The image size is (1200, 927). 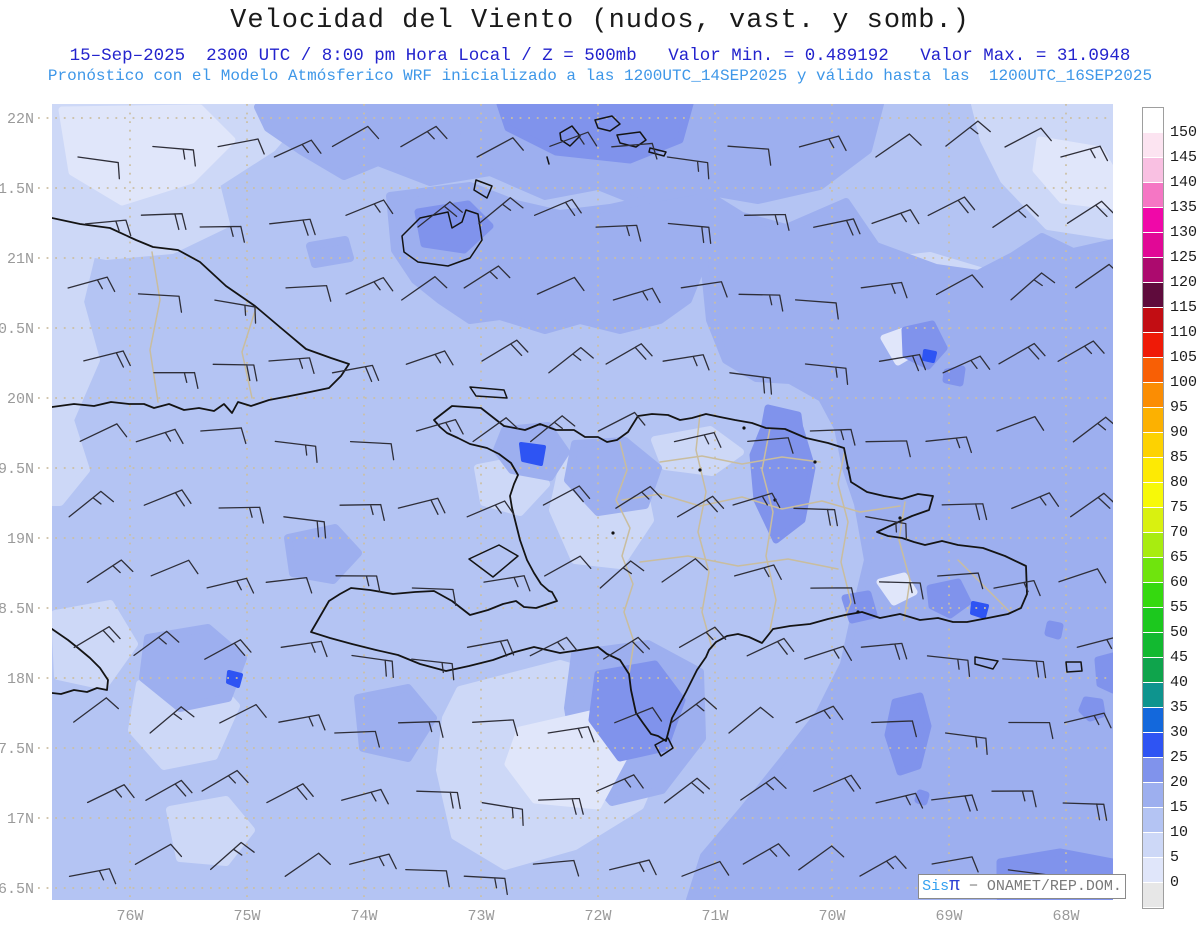 I want to click on x-axis-label: 72W, so click(x=597, y=916).